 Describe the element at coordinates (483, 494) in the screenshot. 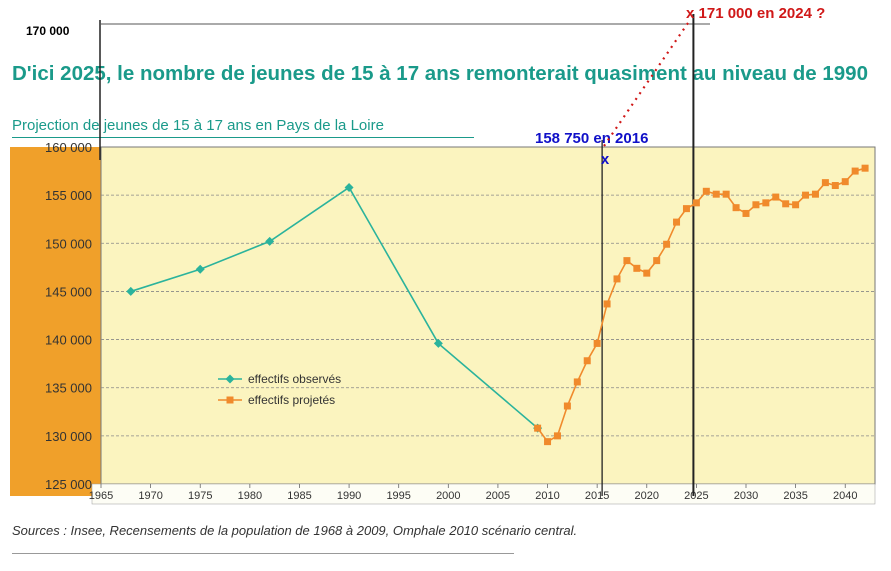

I see `x-axis-strip` at that location.